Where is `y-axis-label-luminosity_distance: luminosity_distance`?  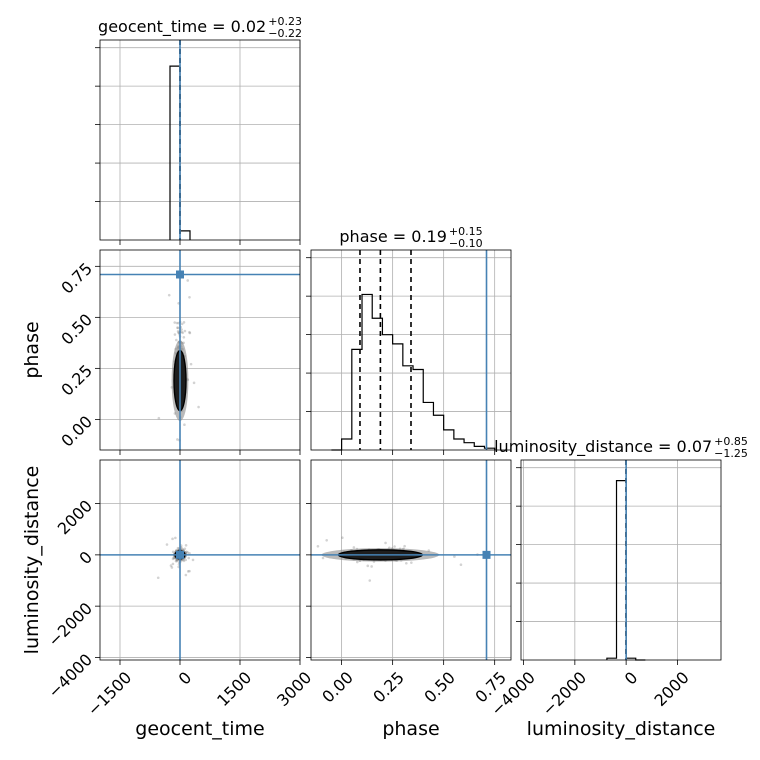
y-axis-label-luminosity_distance: luminosity_distance is located at coordinates (32, 560).